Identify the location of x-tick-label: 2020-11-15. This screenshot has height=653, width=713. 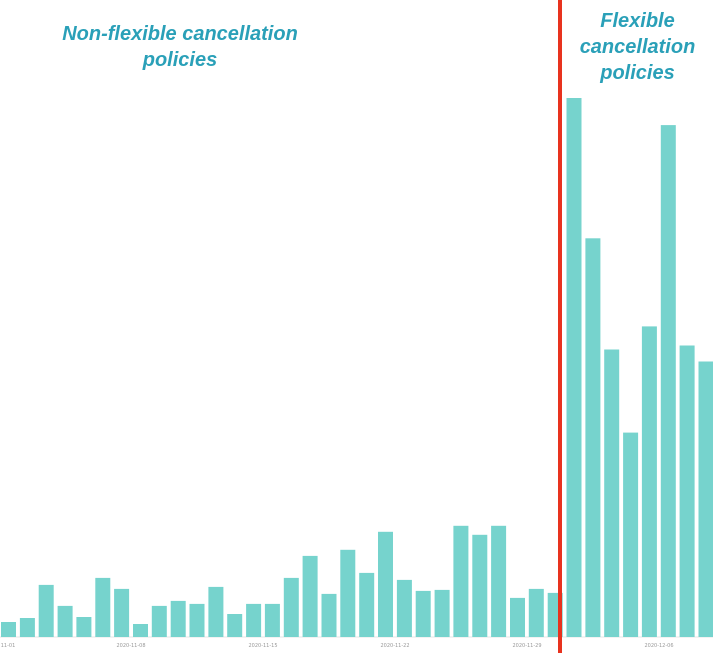
(262, 646).